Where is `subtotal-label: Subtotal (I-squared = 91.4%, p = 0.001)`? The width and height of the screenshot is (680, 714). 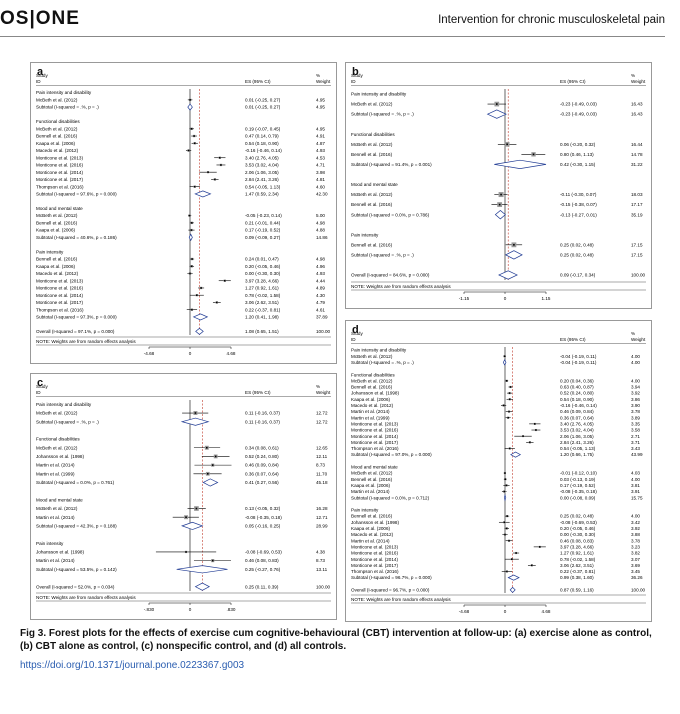
subtotal-label: Subtotal (I-squared = 91.4%, p = 0.001) is located at coordinates (391, 164).